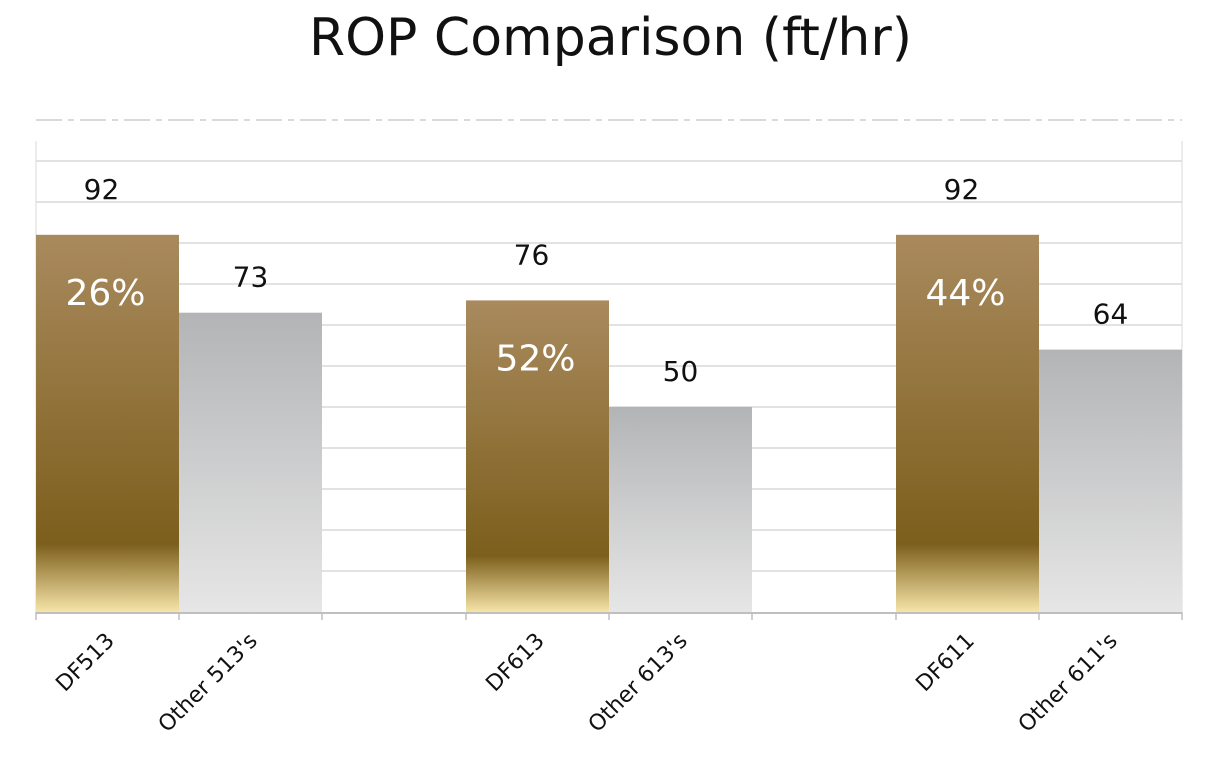 Image resolution: width=1221 pixels, height=765 pixels. Describe the element at coordinates (107, 423) in the screenshot. I see `bar-df513` at that location.